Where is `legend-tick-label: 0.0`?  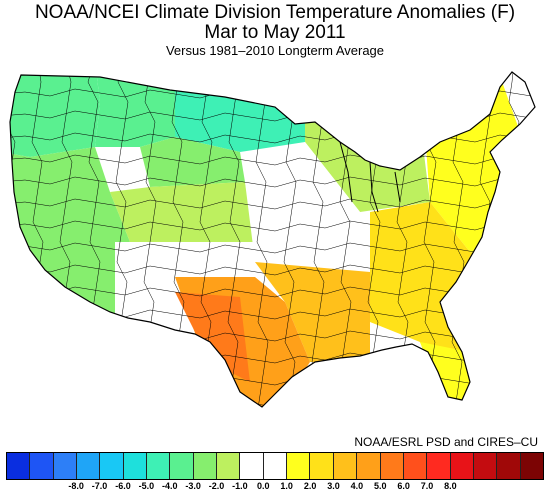
legend-tick-label: 0.0 is located at coordinates (263, 486).